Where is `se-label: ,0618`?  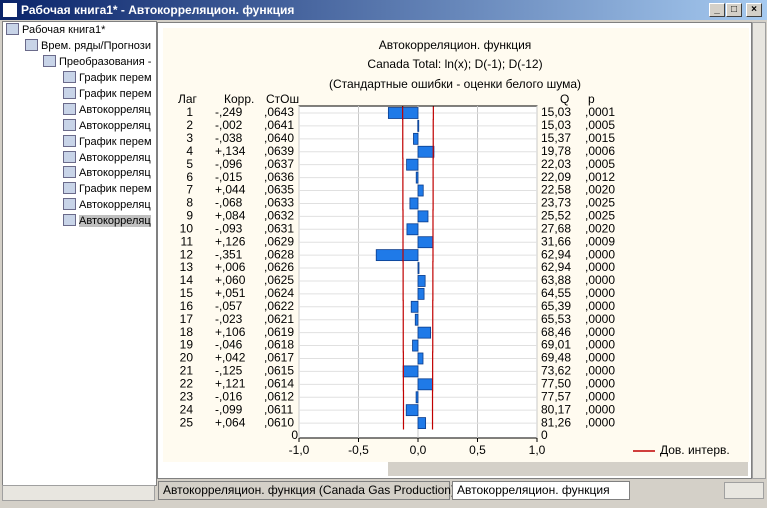 se-label: ,0618 is located at coordinates (279, 345).